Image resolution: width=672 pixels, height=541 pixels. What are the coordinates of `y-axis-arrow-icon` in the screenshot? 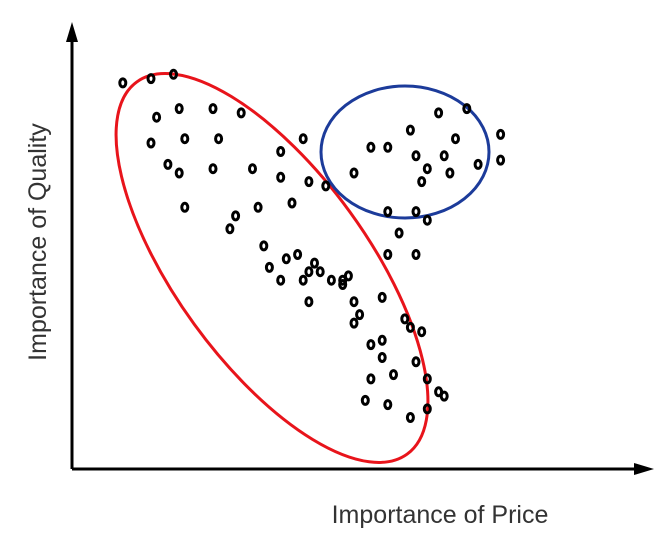 It's located at (72, 32).